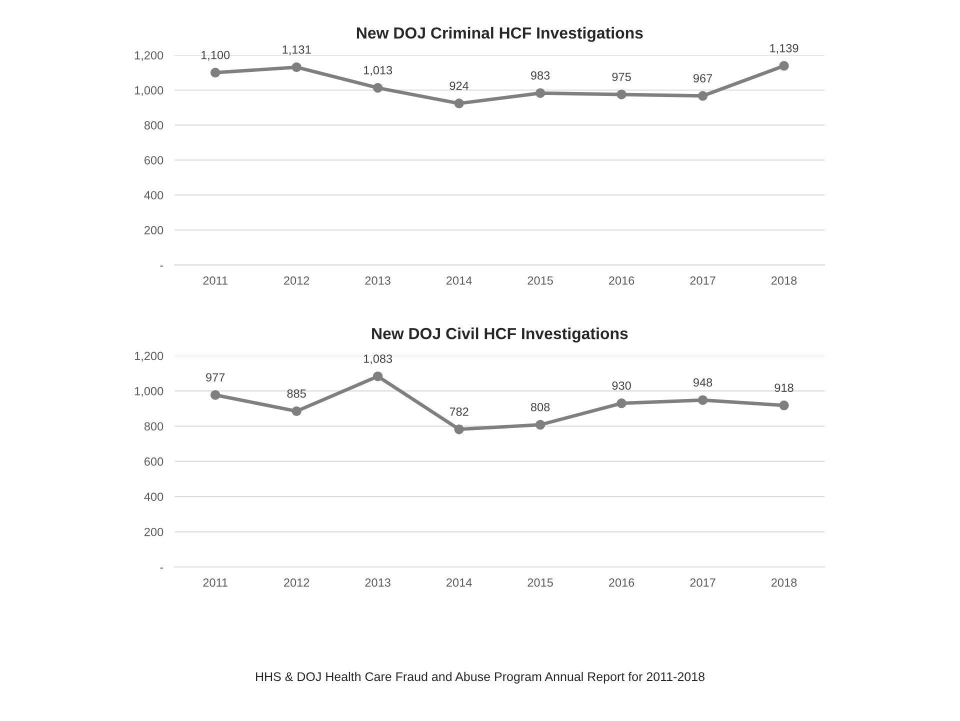  I want to click on data-label: 782, so click(459, 412).